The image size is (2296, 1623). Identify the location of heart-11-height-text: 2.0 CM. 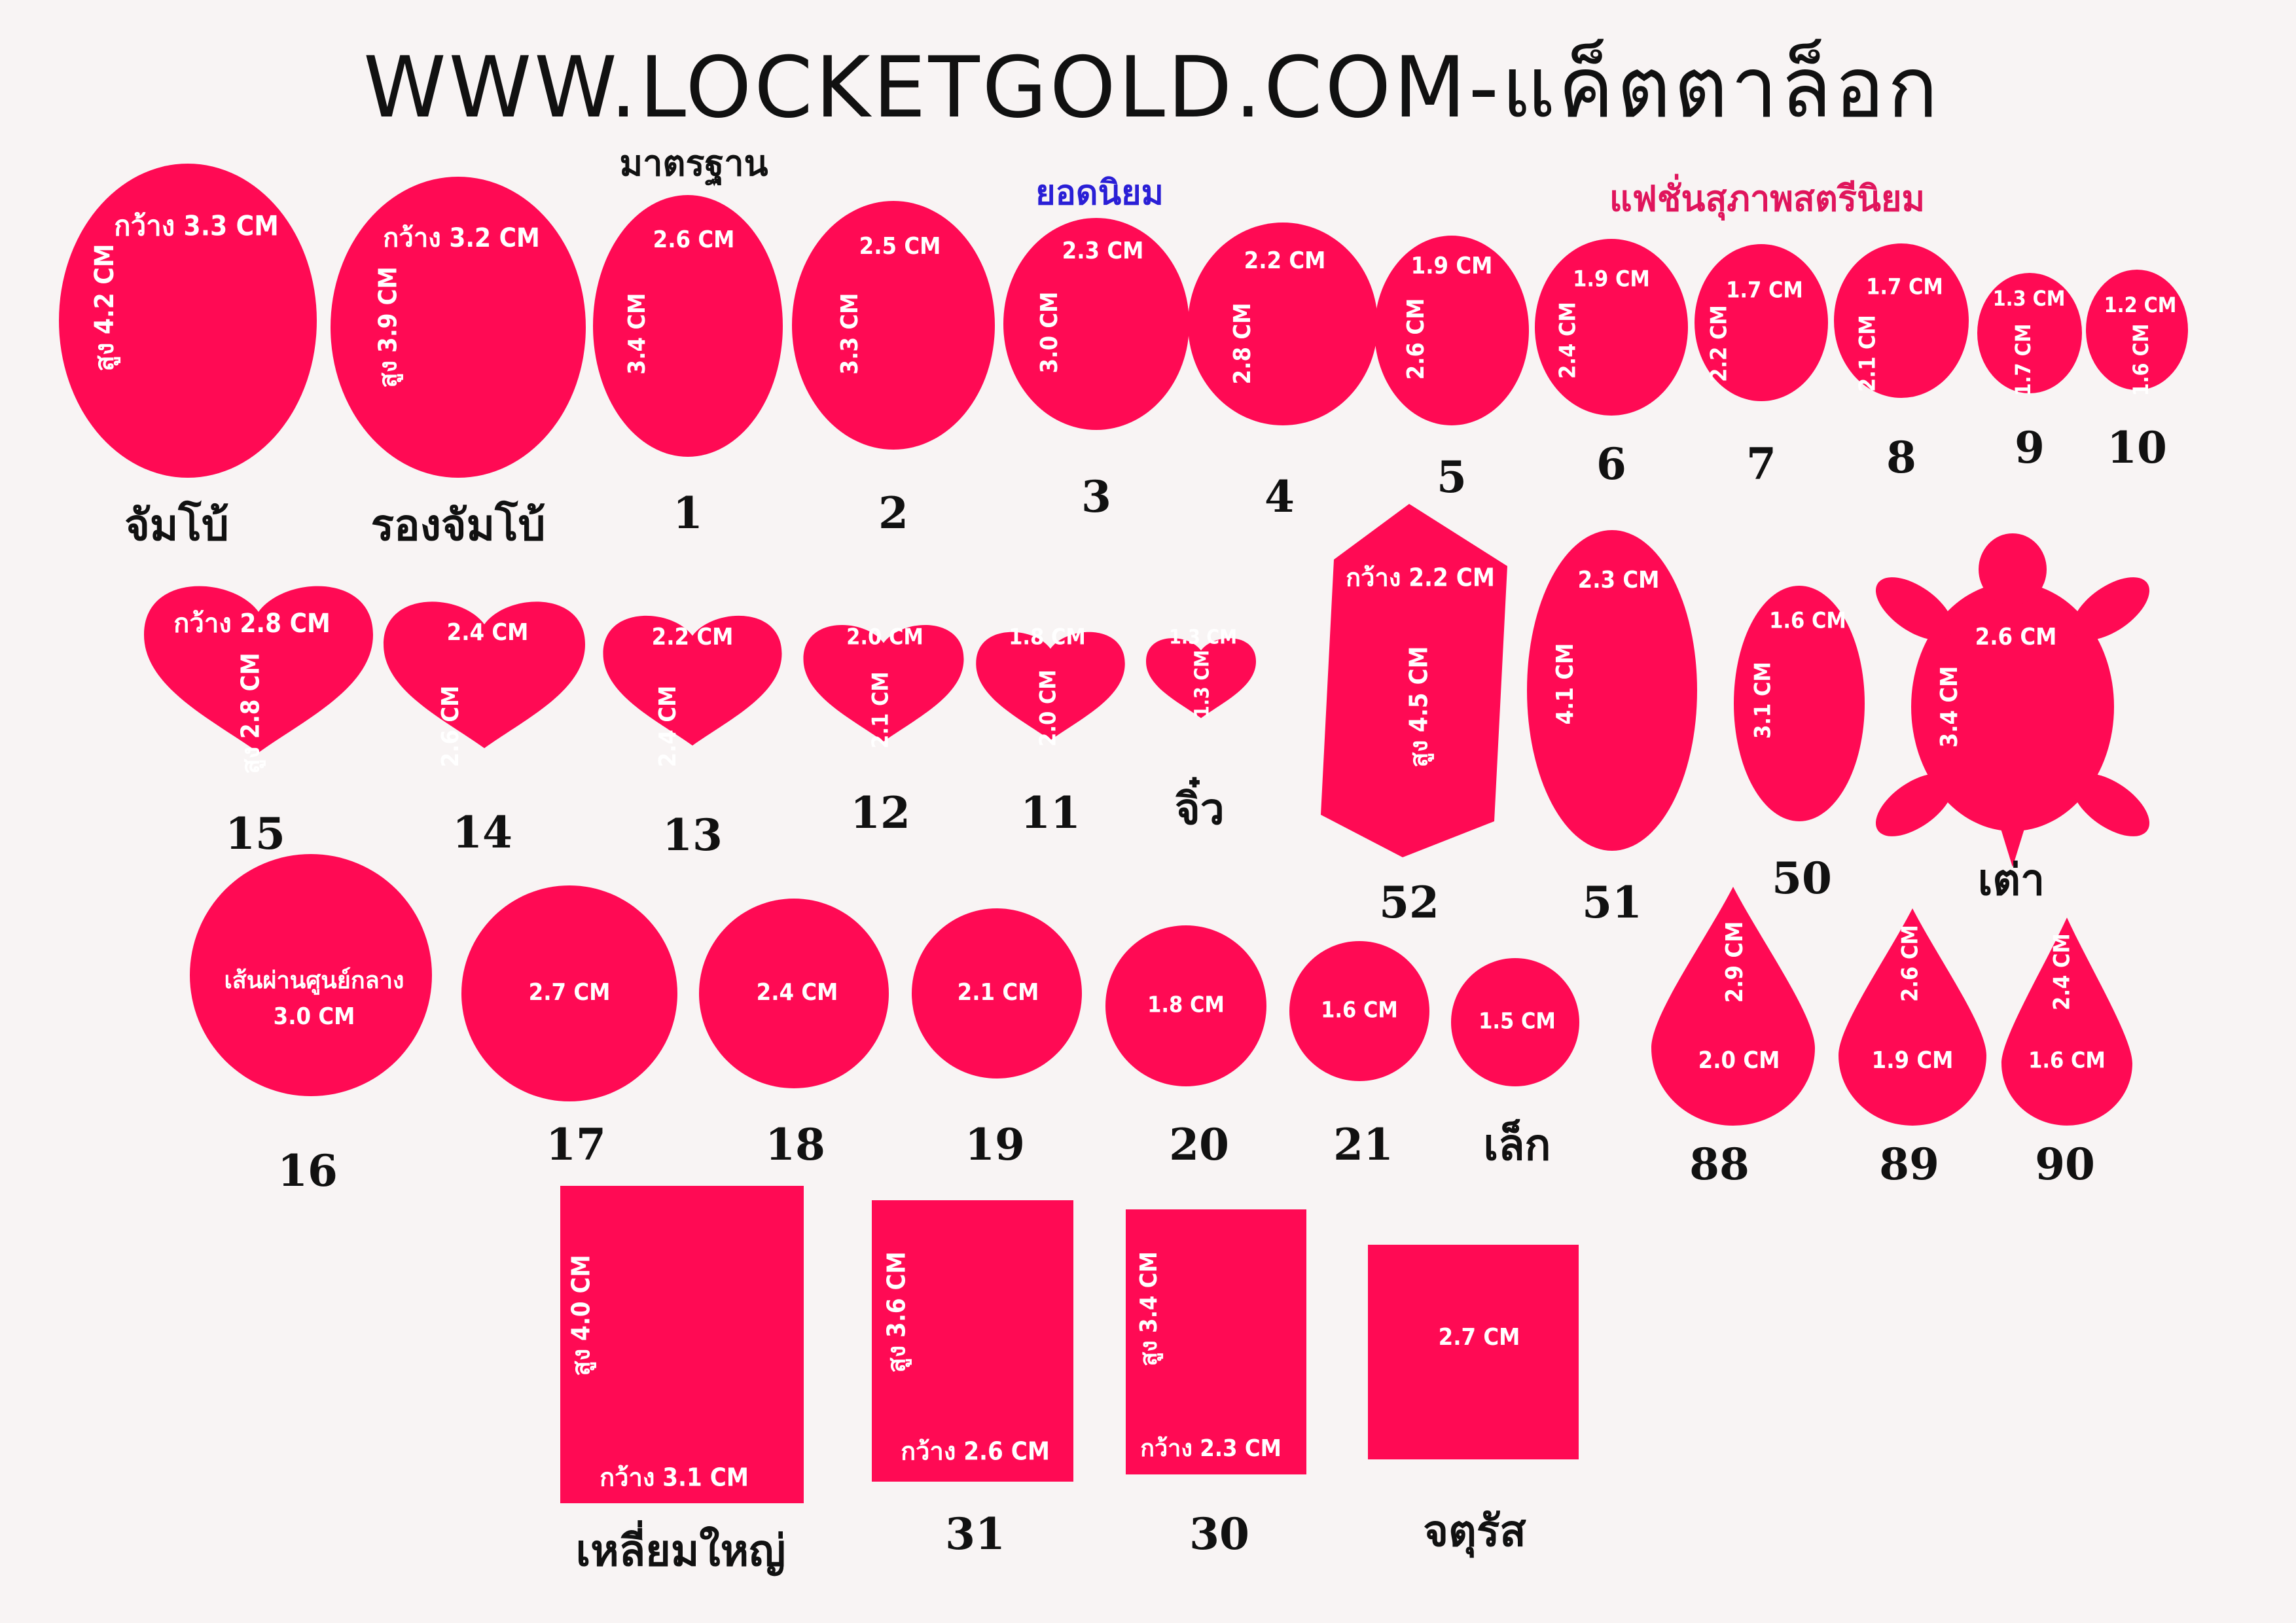
(1048, 708).